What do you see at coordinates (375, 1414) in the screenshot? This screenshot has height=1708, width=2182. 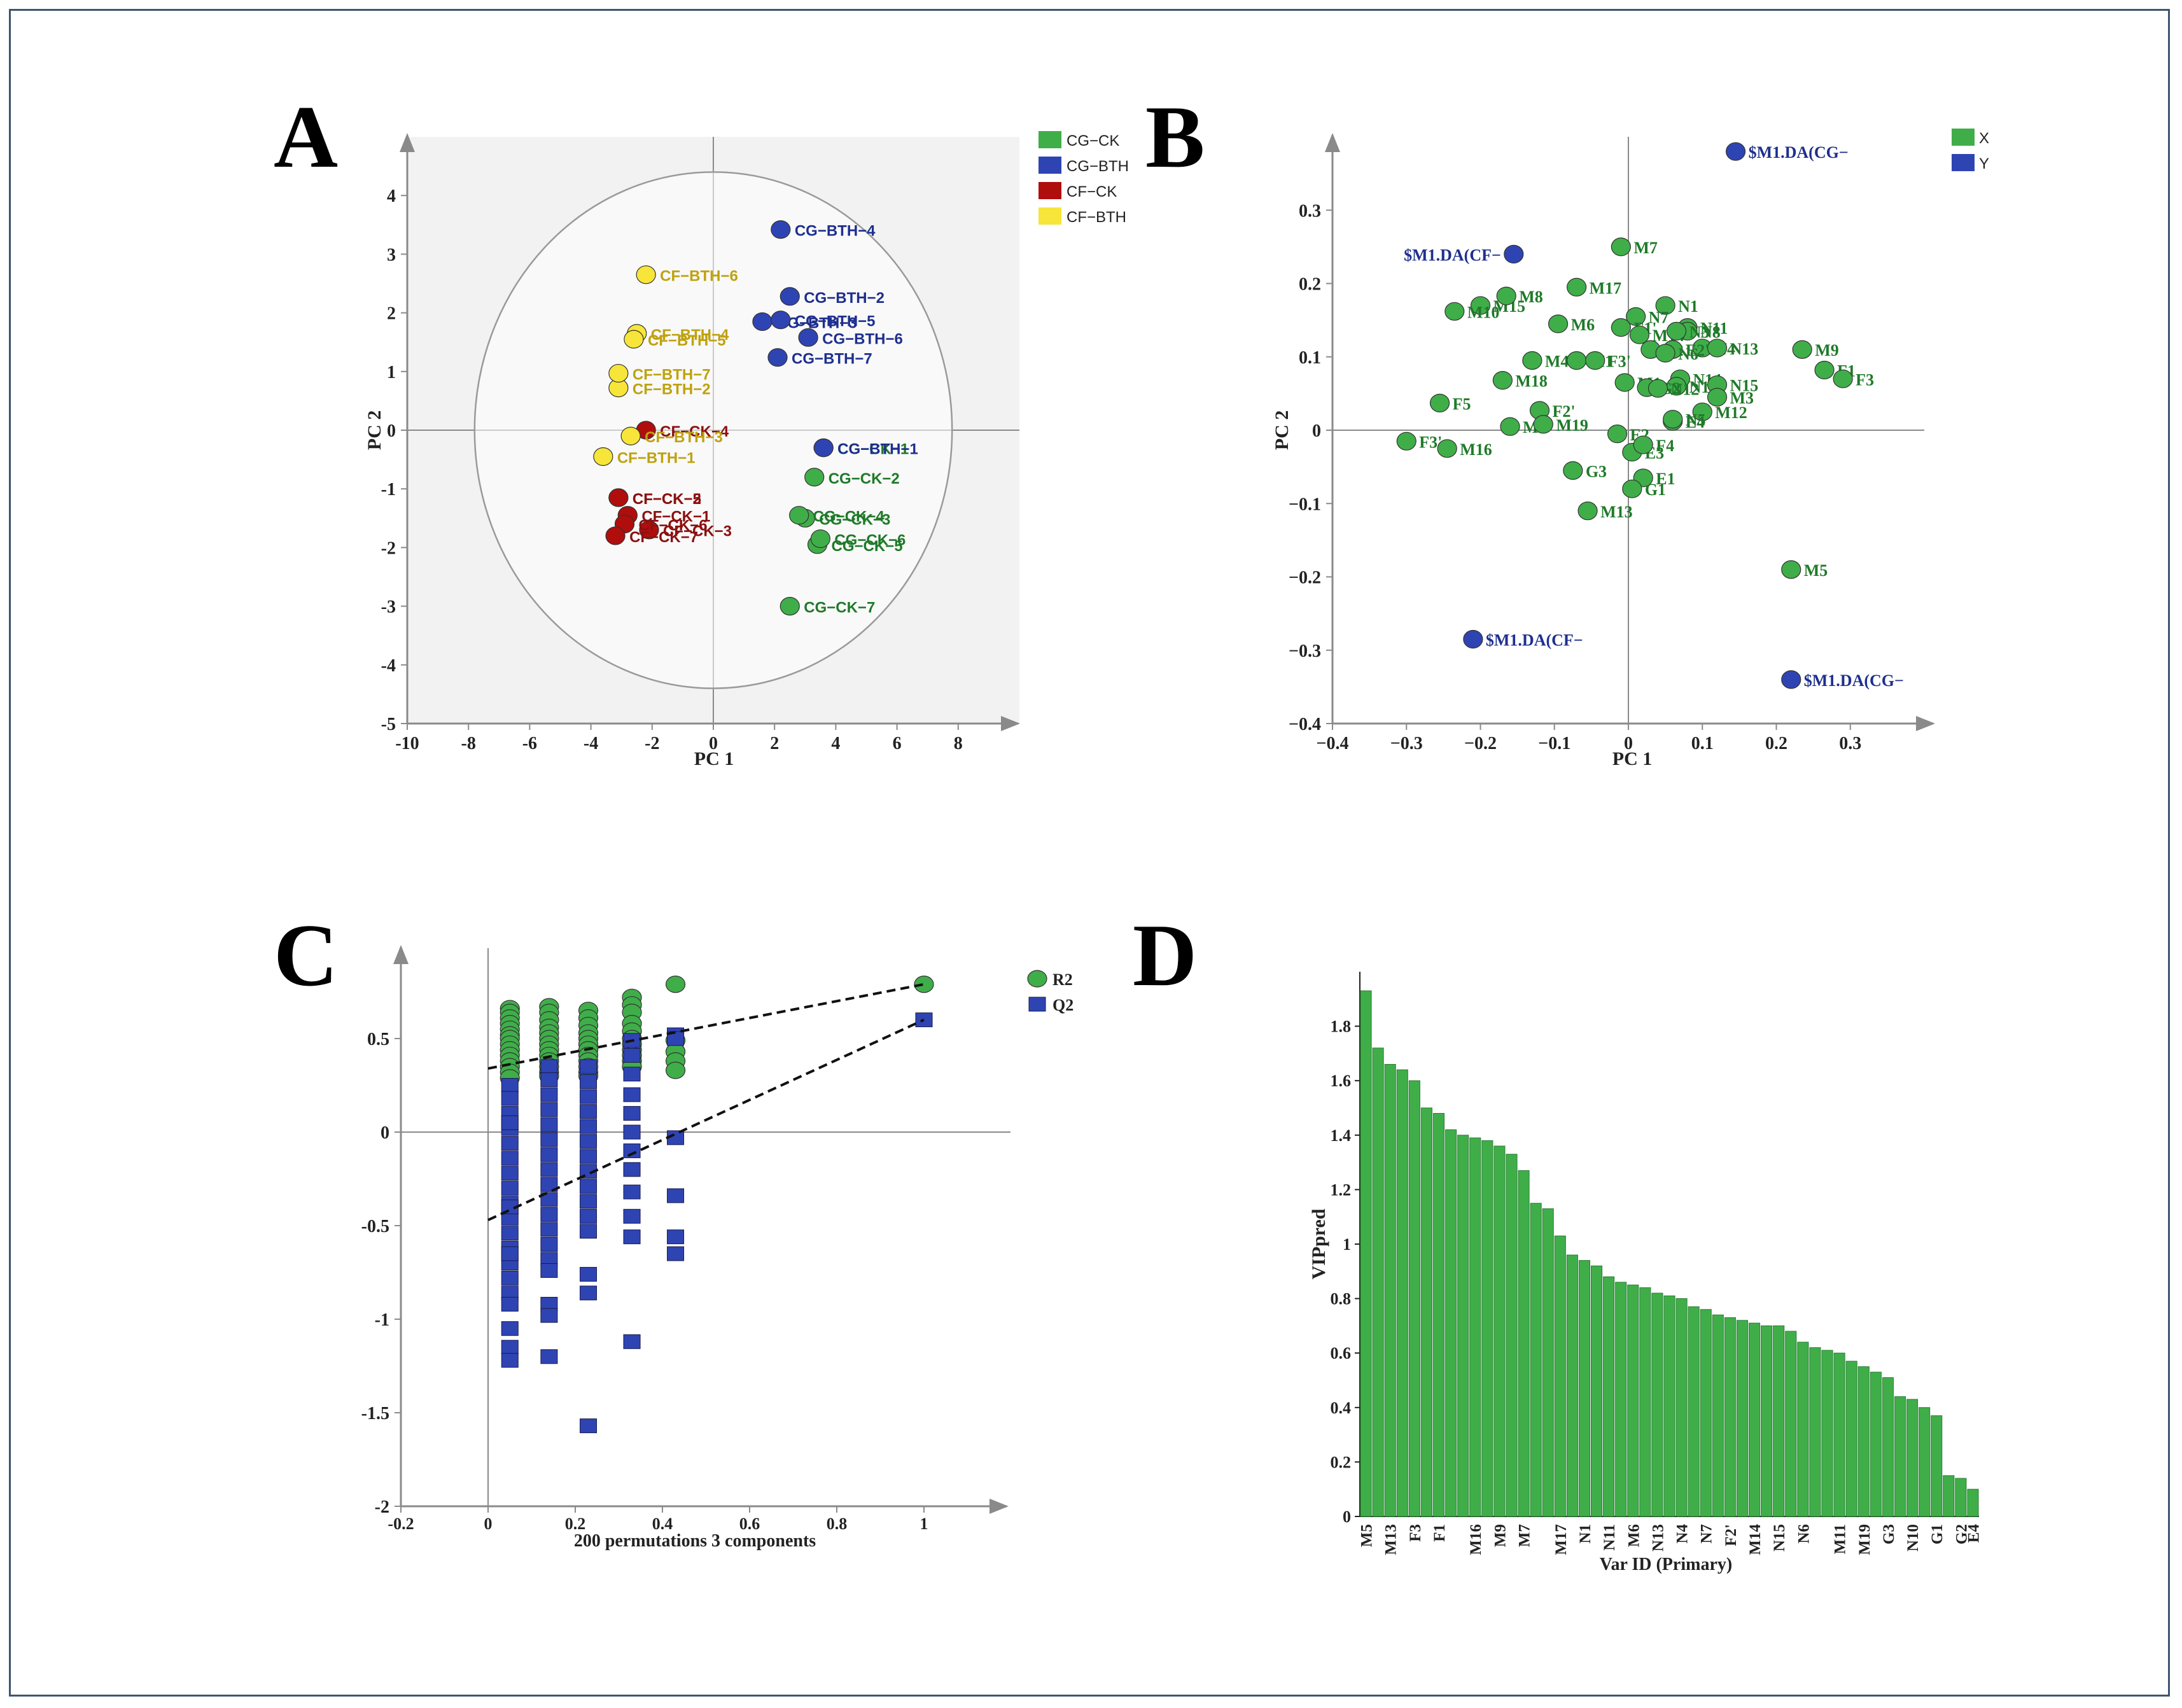 I see `panel-c-y-tick-label: -1.5` at bounding box center [375, 1414].